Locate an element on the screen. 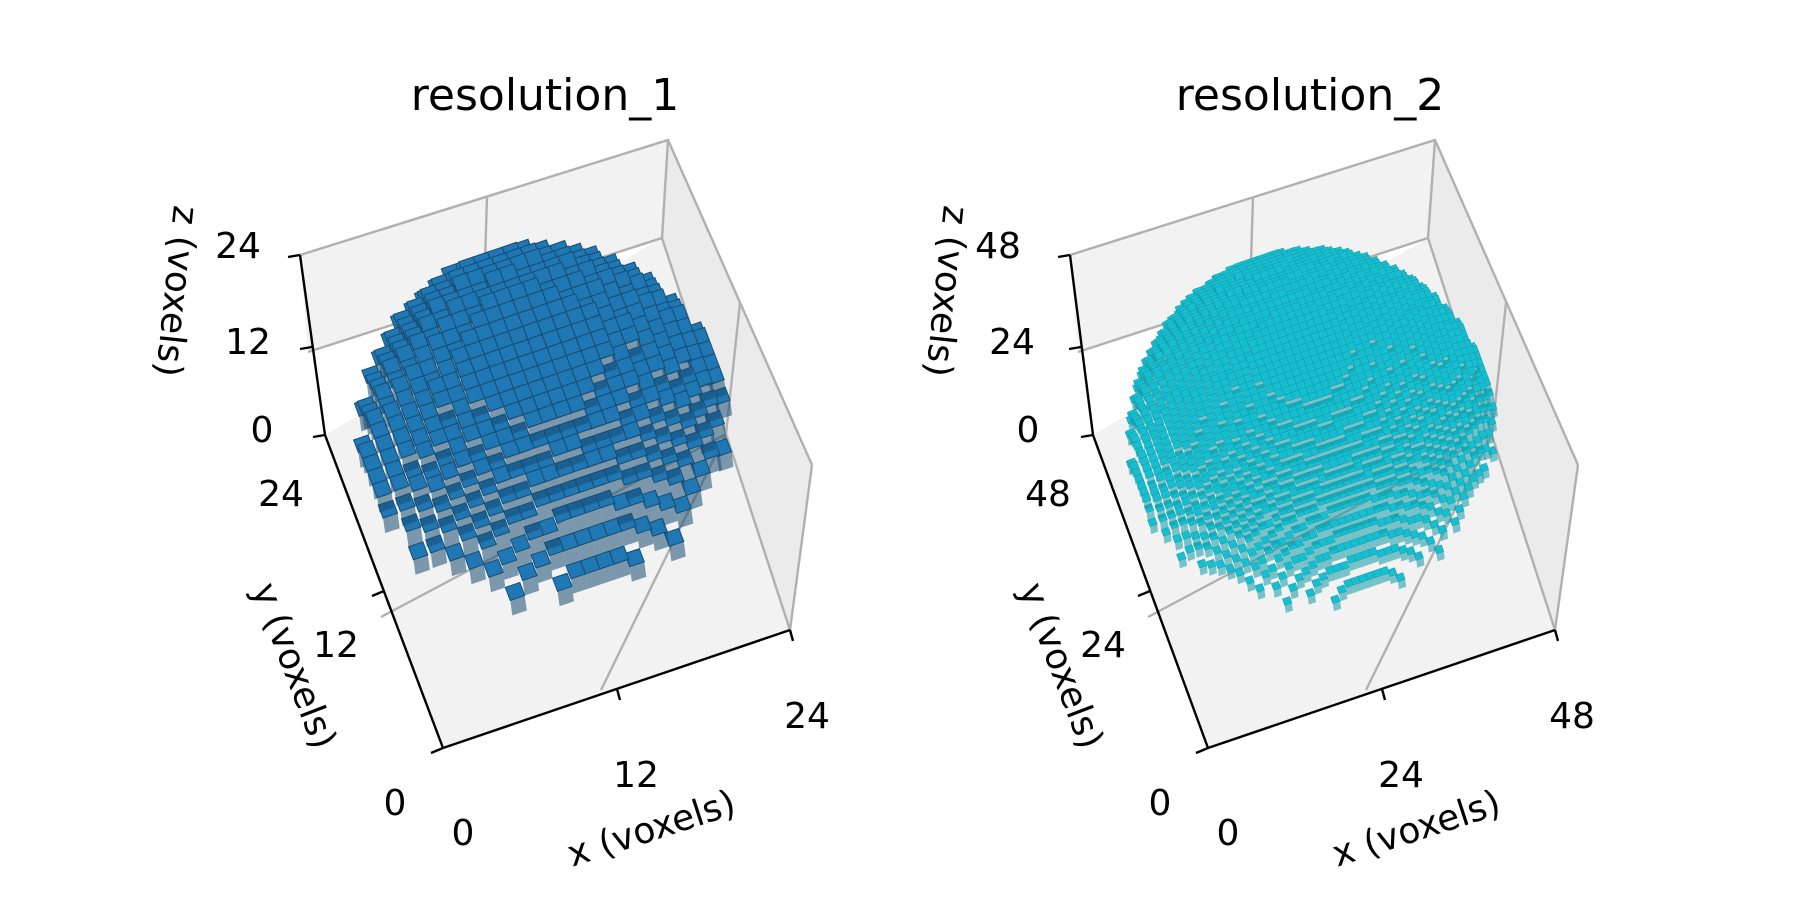  x-tick-label-1: 24 is located at coordinates (807, 716).